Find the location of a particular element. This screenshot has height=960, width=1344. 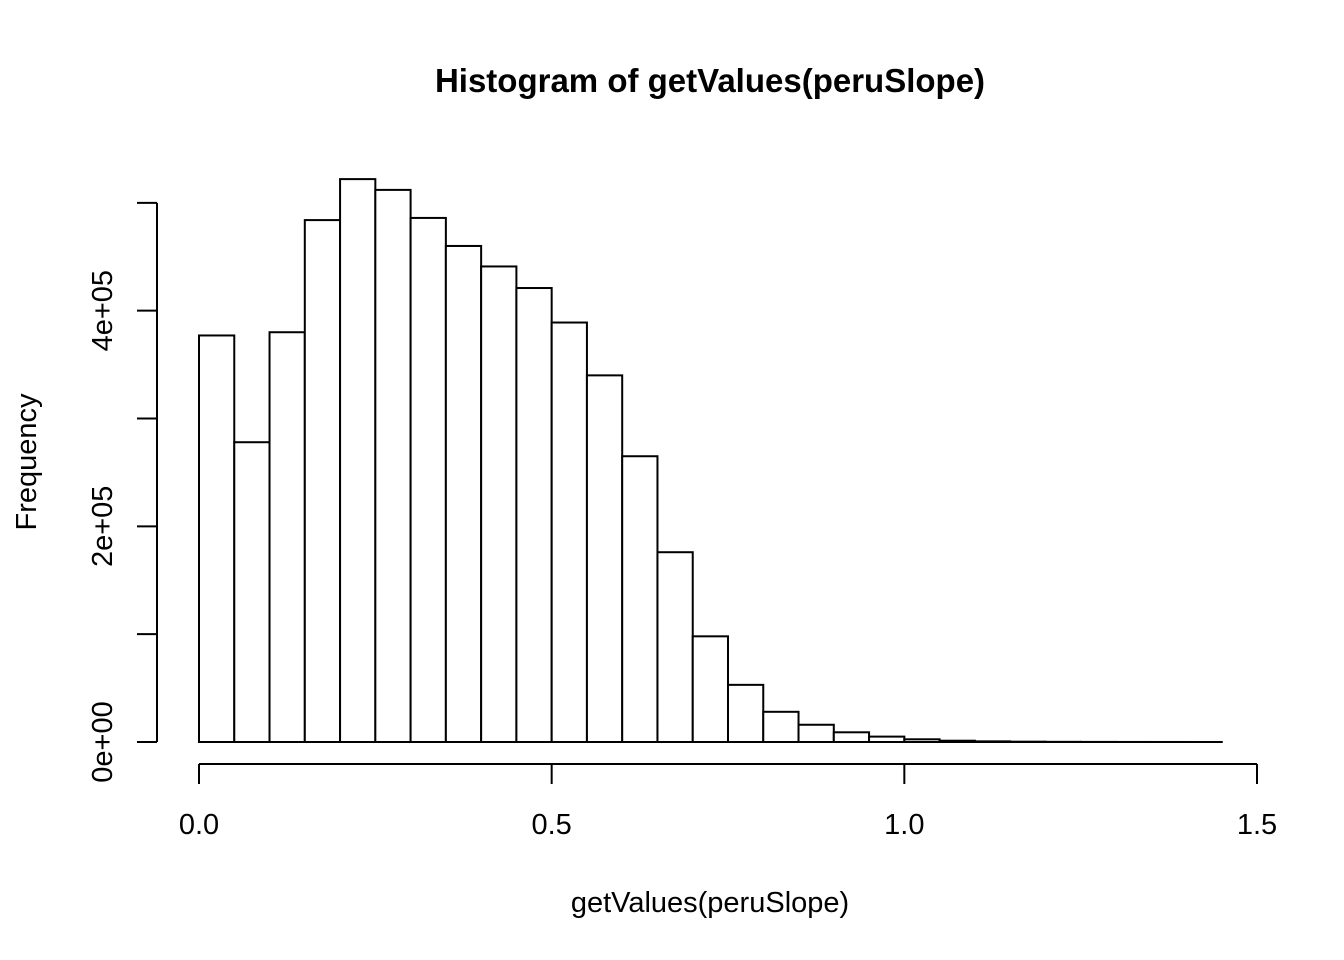

y-axis: 0e+00 2e+05 4e+05 is located at coordinates (122, 492).